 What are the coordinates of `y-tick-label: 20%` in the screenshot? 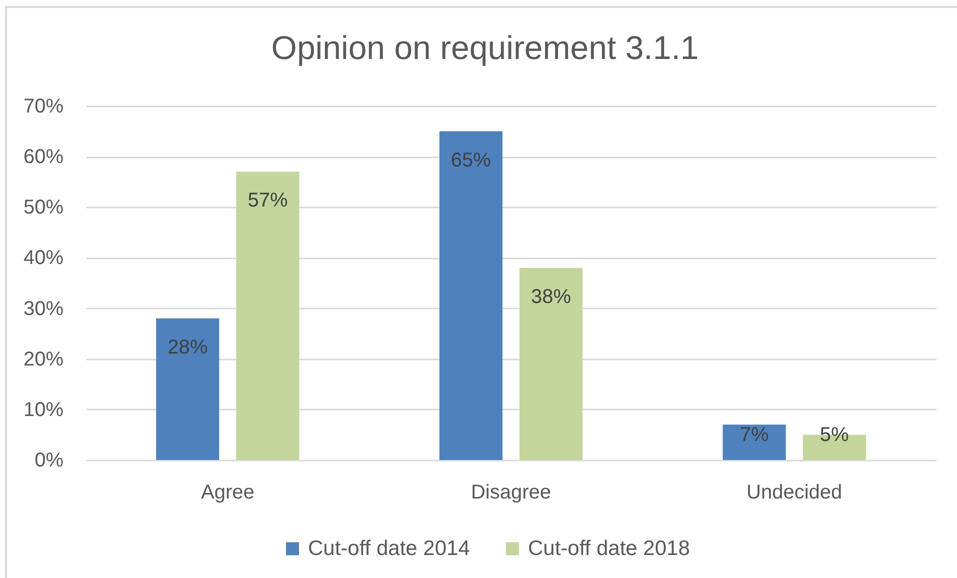 It's located at (43, 359).